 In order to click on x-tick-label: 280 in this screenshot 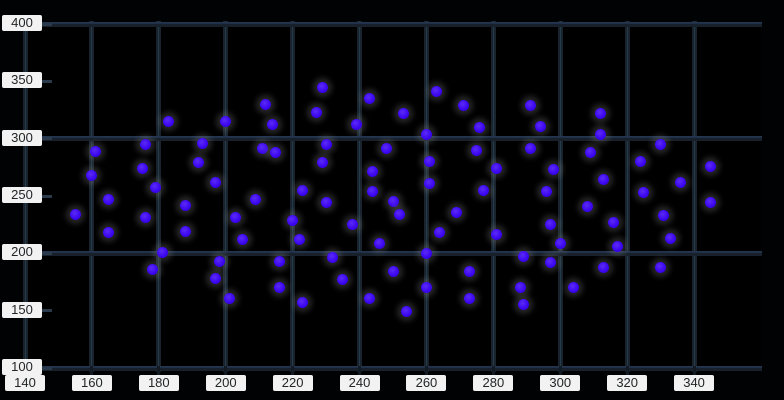, I will do `click(493, 383)`.